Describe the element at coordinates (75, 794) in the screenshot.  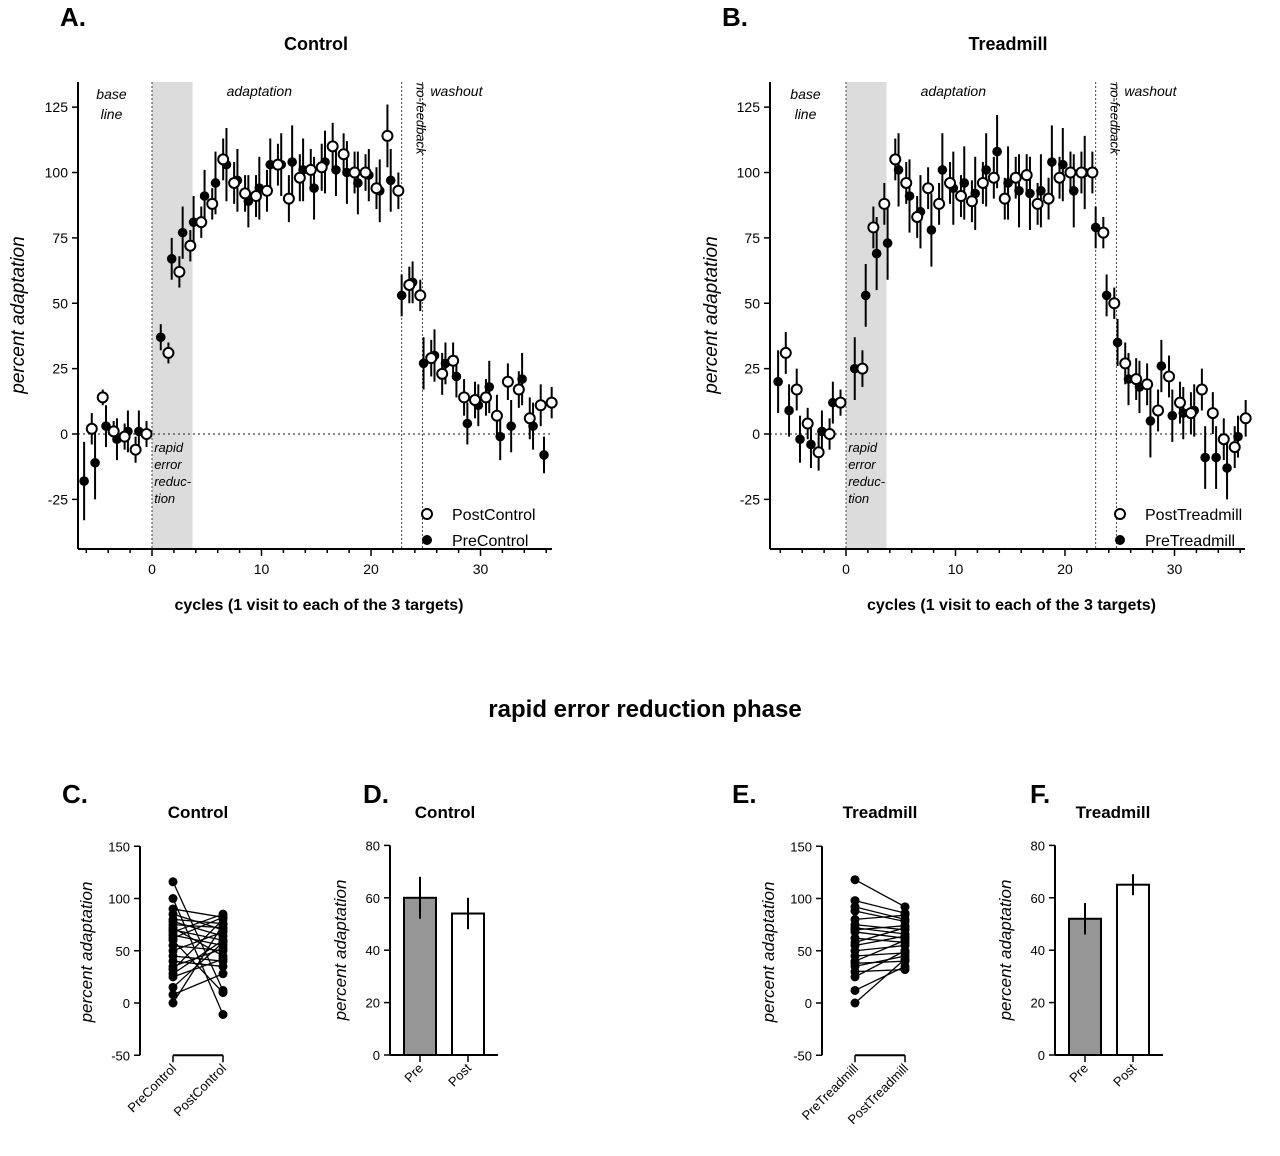
I see `panel-letter-c: C.` at that location.